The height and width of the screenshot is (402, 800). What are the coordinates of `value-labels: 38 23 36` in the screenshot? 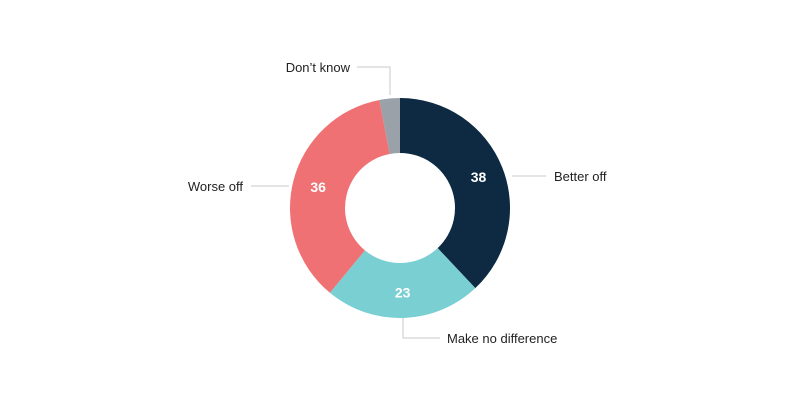 It's located at (398, 235).